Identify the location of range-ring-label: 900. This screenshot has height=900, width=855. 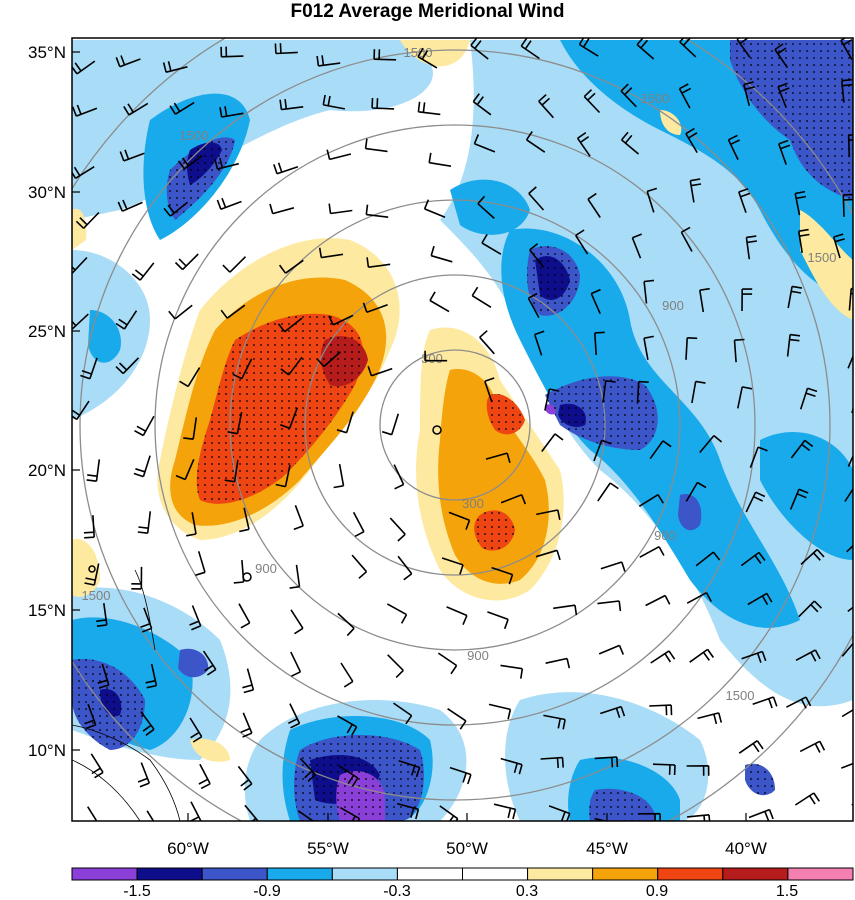
(266, 568).